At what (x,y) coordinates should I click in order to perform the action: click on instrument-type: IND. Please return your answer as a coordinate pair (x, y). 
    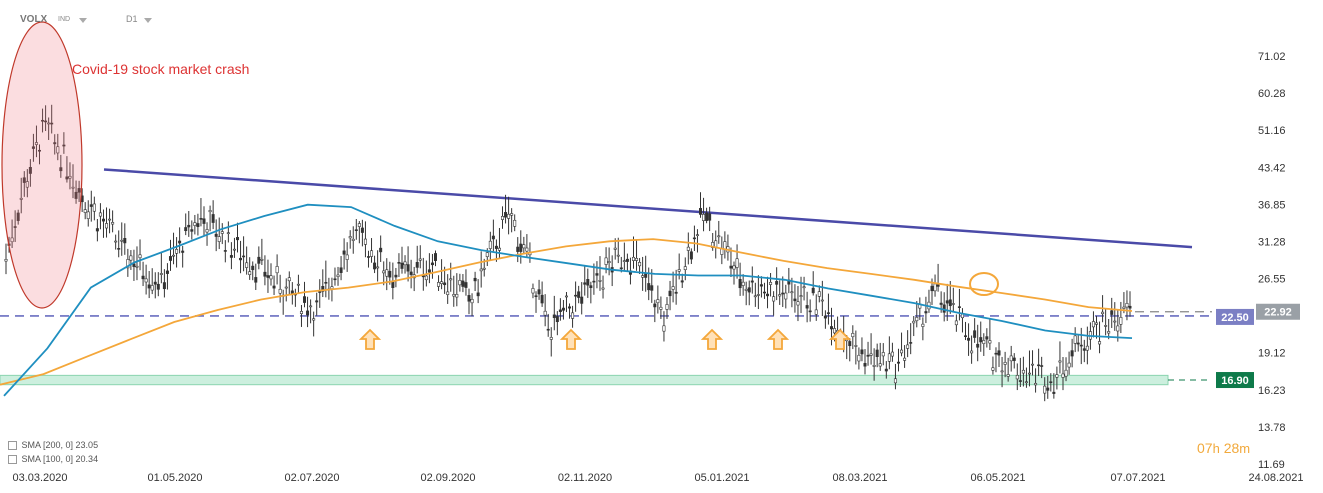
    Looking at the image, I should click on (64, 19).